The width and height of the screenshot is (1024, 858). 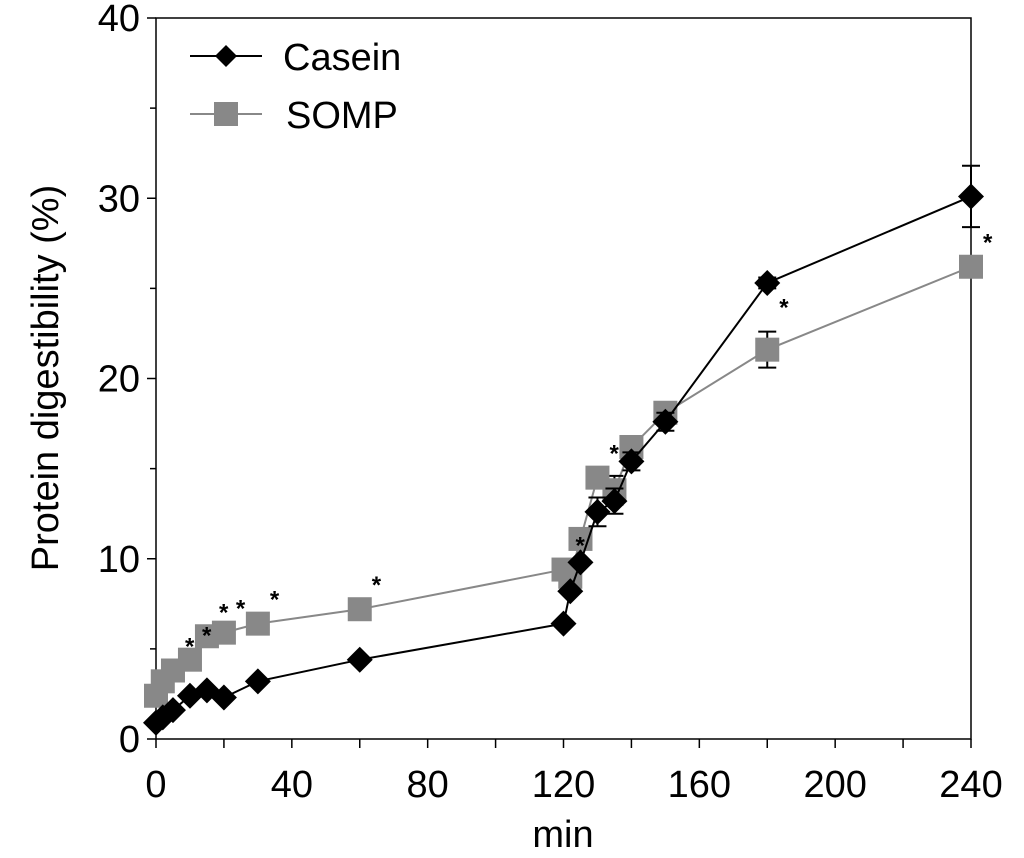 I want to click on legend-somp-marker, so click(x=226, y=114).